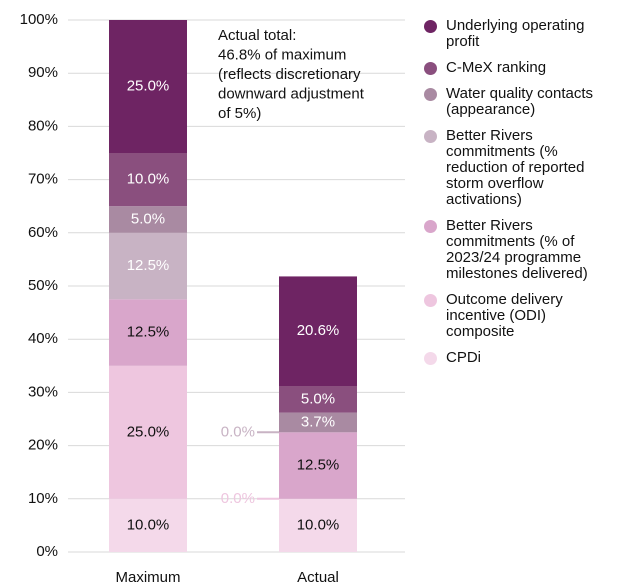  I want to click on y-tick-label: 60%, so click(43, 232).